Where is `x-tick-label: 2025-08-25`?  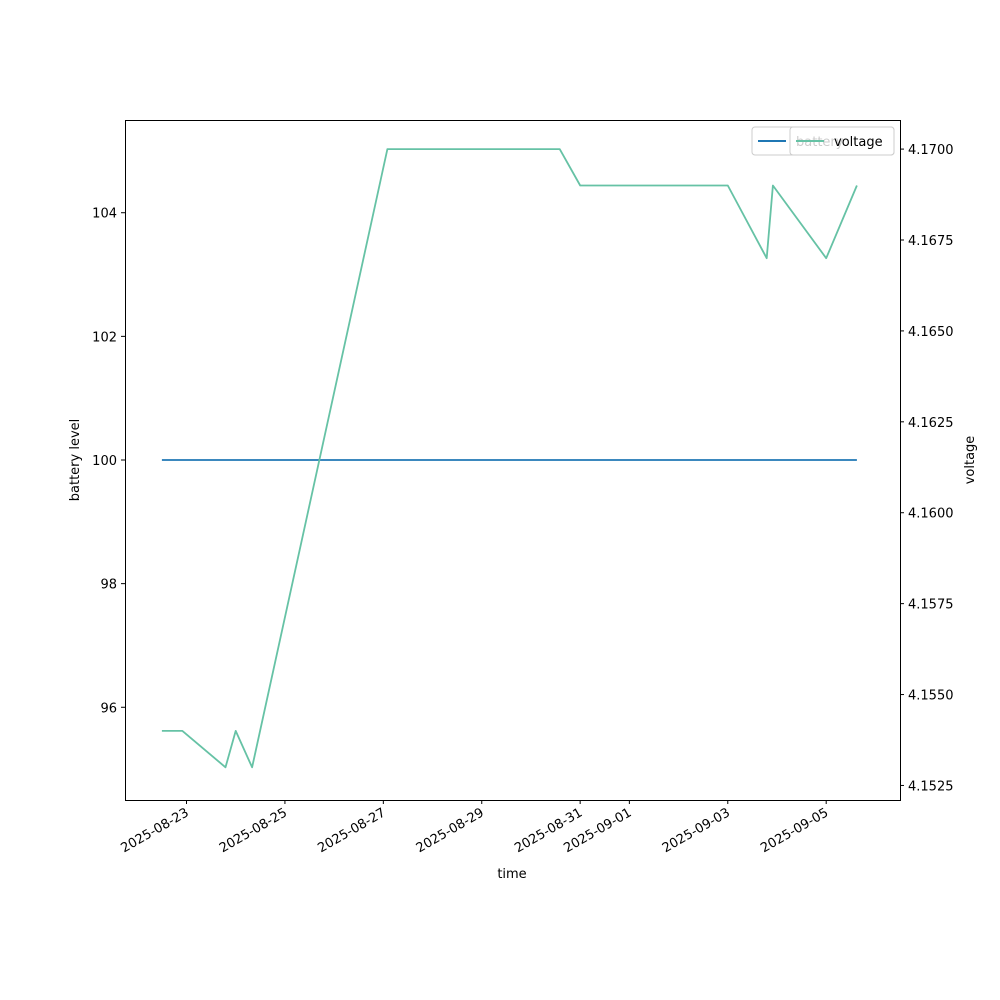
x-tick-label: 2025-08-25 is located at coordinates (253, 830).